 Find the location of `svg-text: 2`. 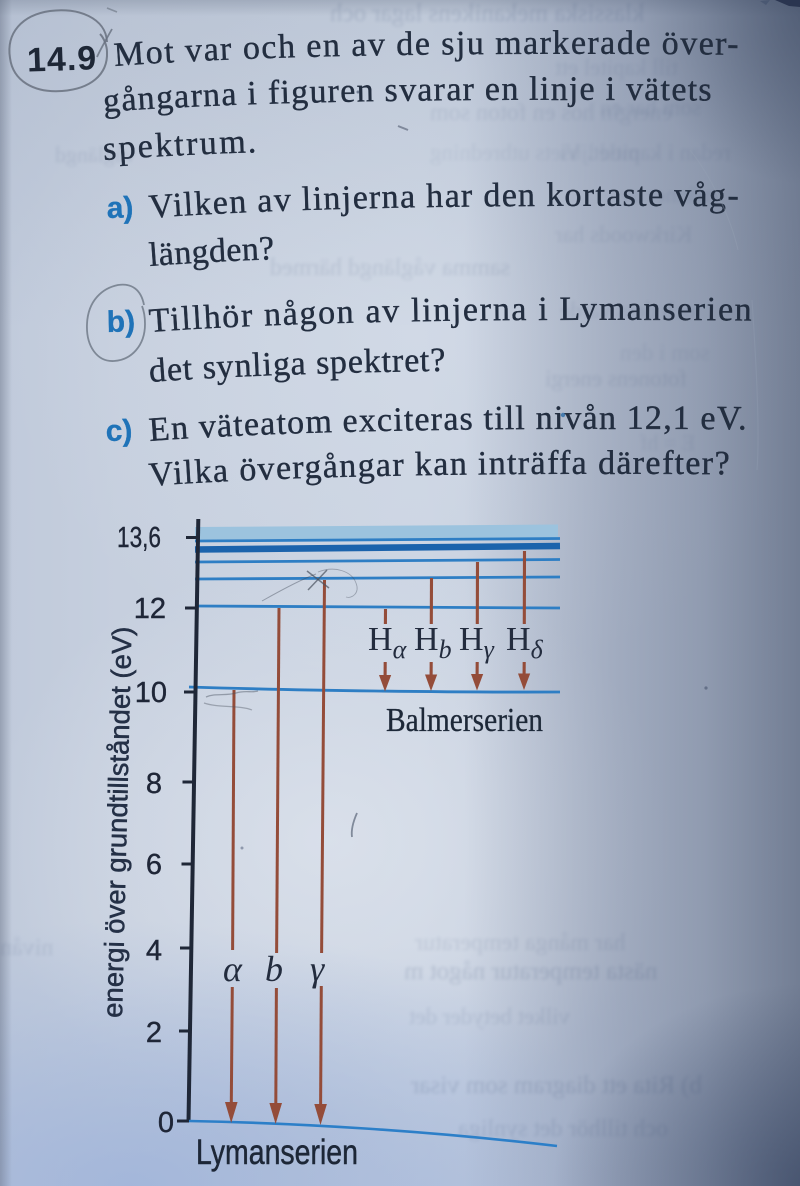

svg-text: 2 is located at coordinates (154, 1033).